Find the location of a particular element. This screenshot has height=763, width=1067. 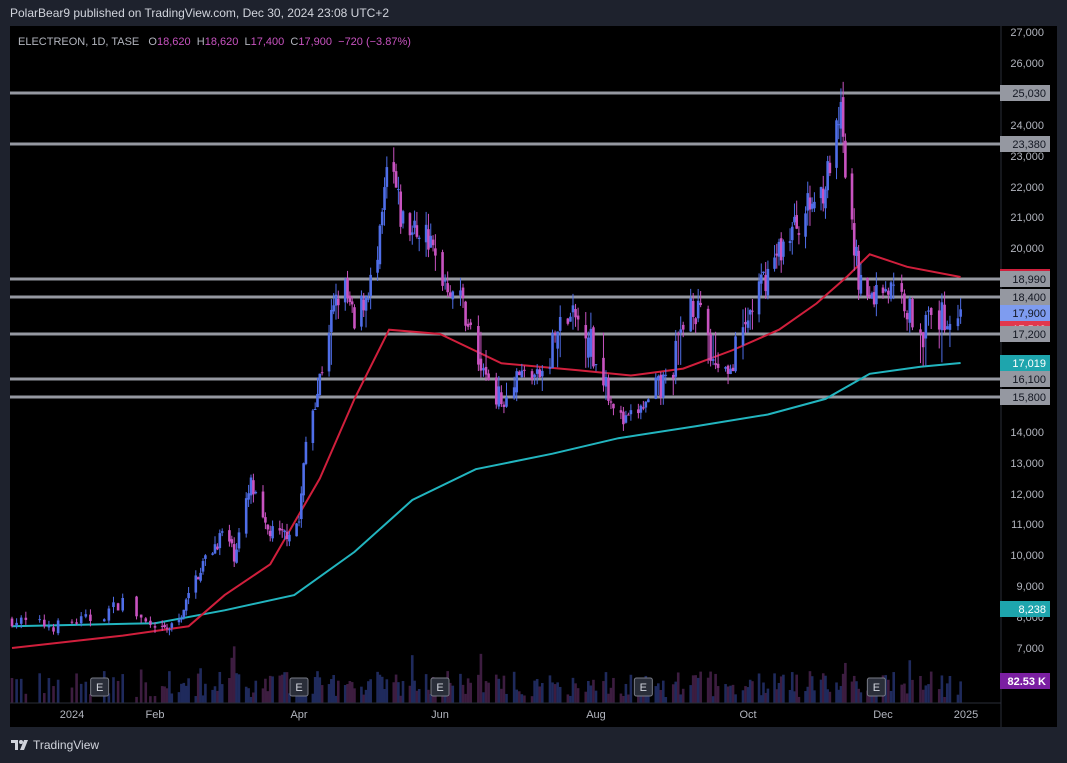

x-tick-label: 2024 is located at coordinates (72, 715).